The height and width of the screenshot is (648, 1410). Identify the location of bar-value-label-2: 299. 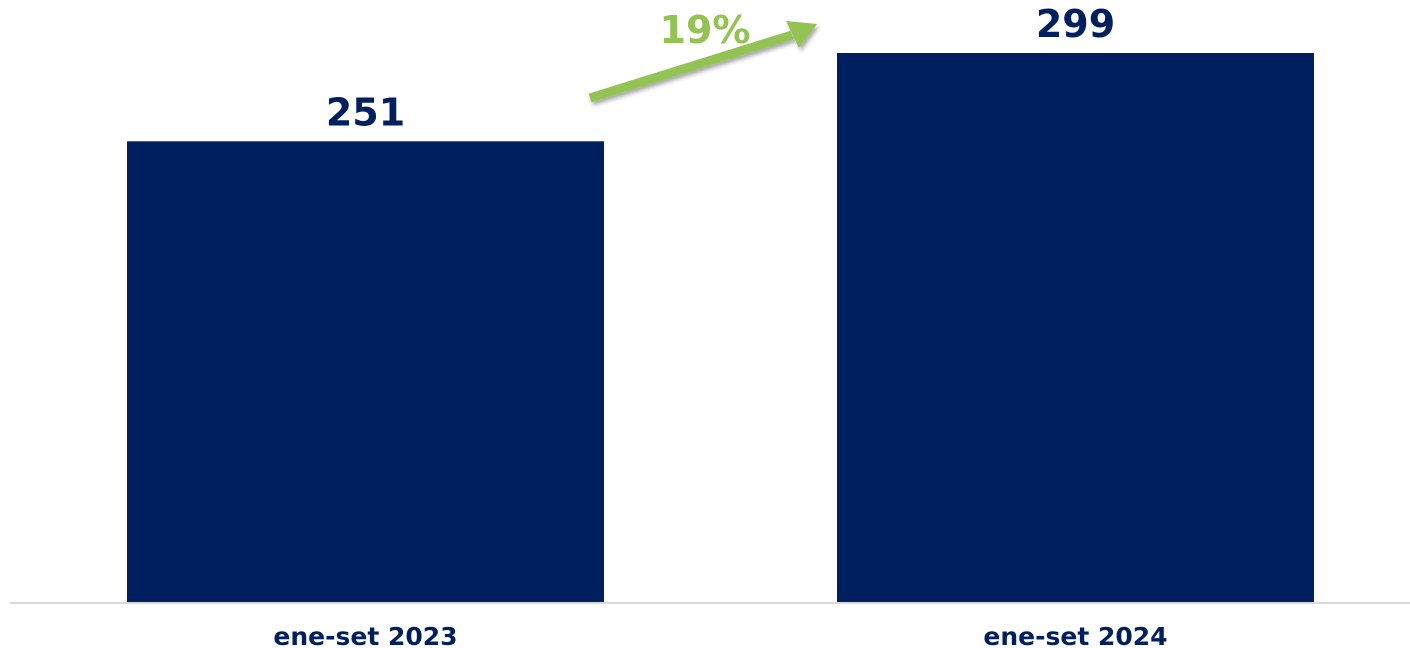
(1075, 24).